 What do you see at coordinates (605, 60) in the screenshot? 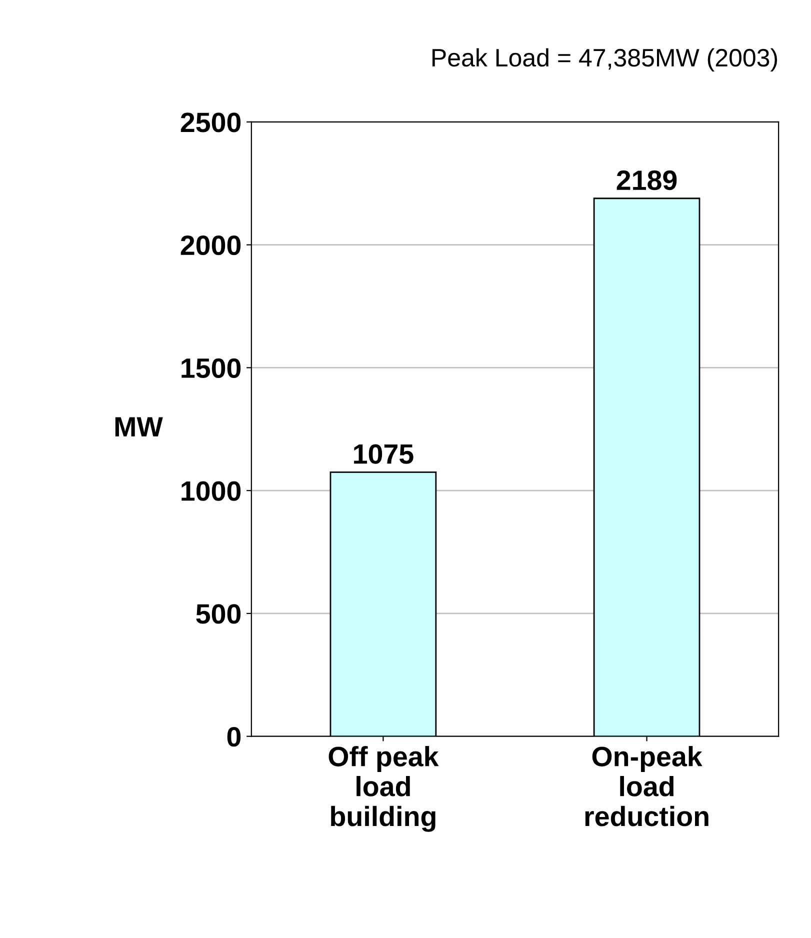
I see `chart-title: Peak Load = 47,385MW (2003)` at bounding box center [605, 60].